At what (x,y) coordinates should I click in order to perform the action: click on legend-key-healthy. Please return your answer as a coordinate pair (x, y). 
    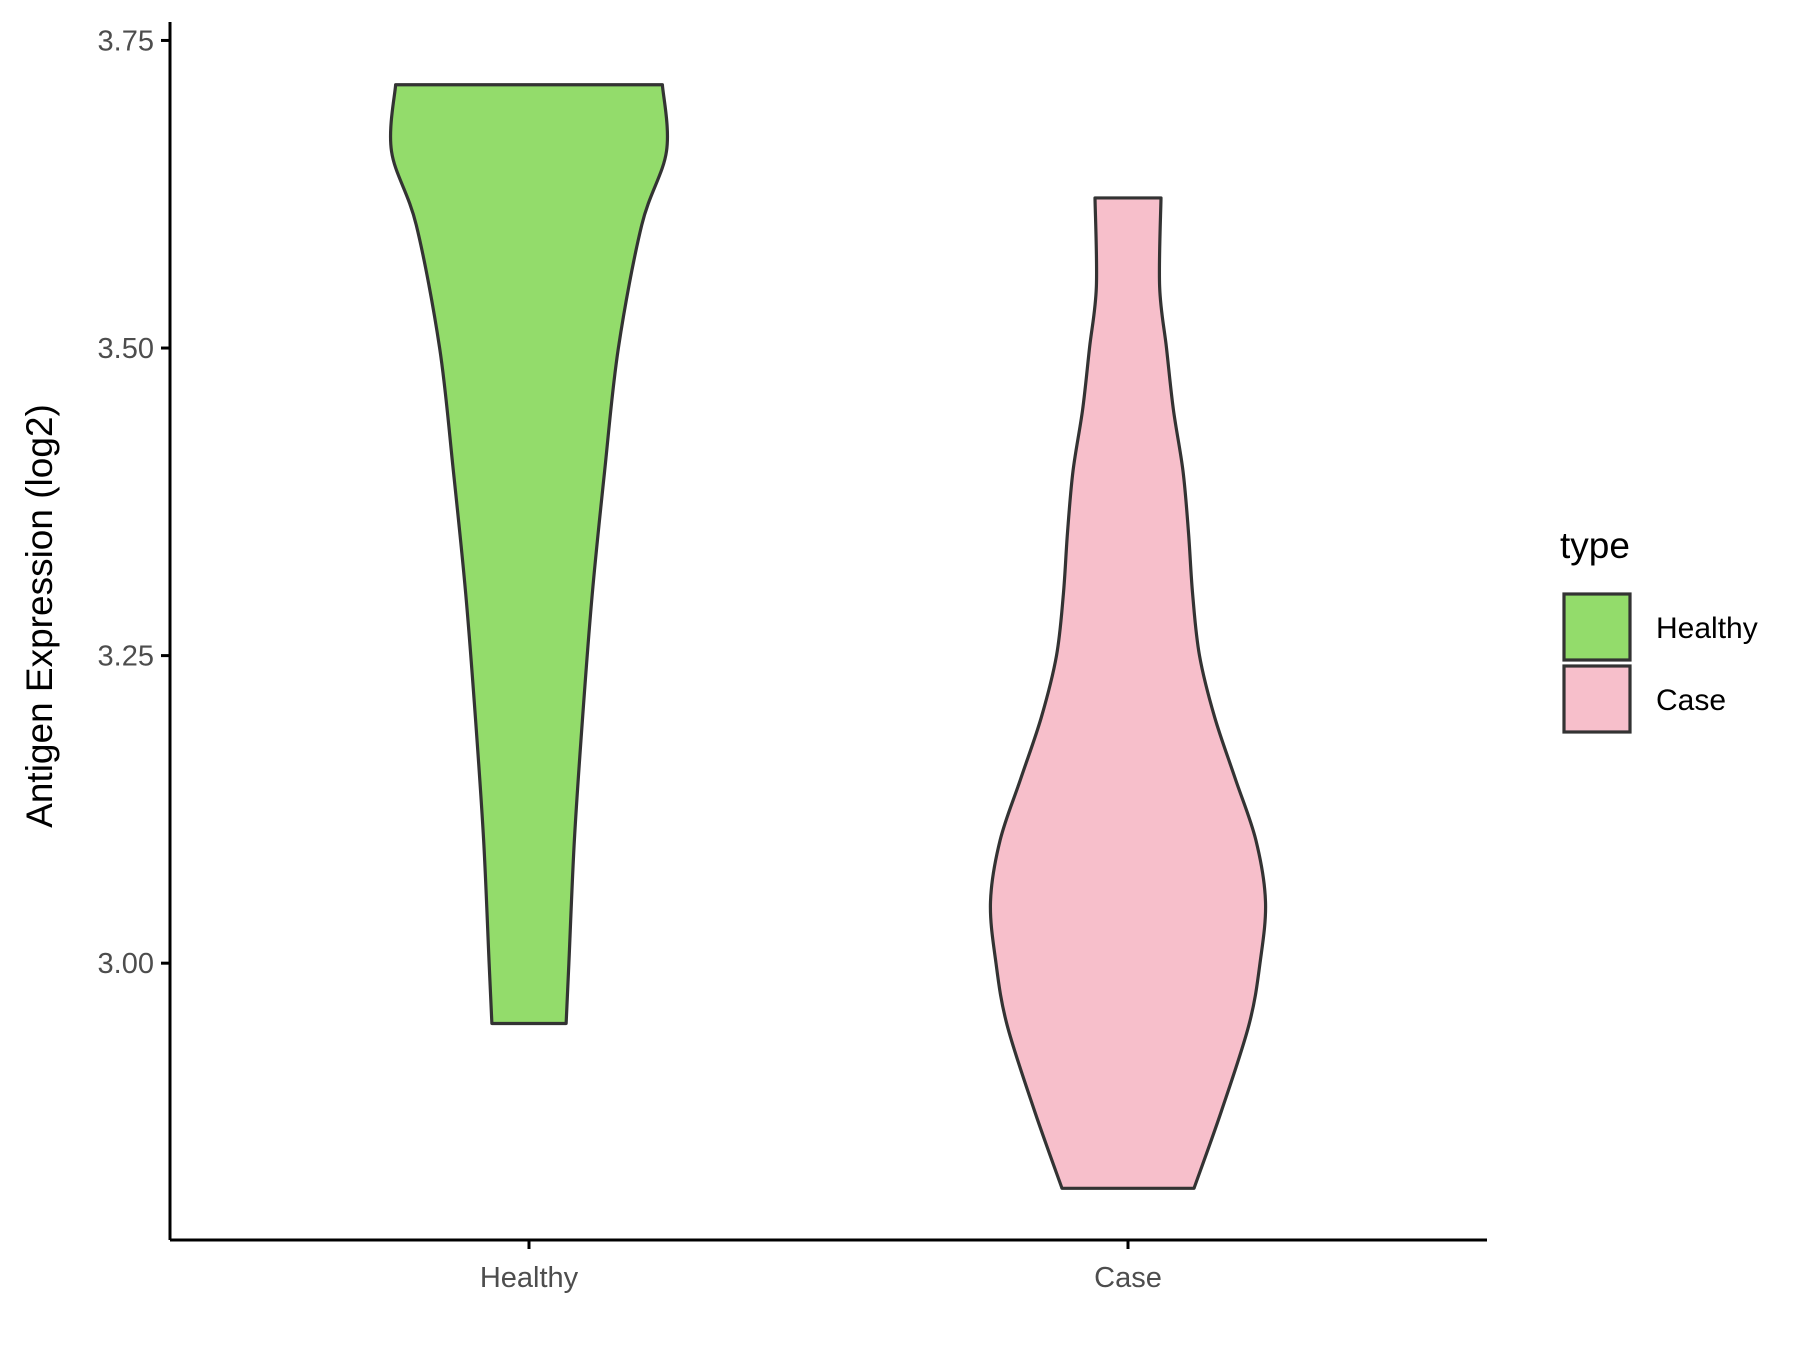
    Looking at the image, I should click on (1597, 627).